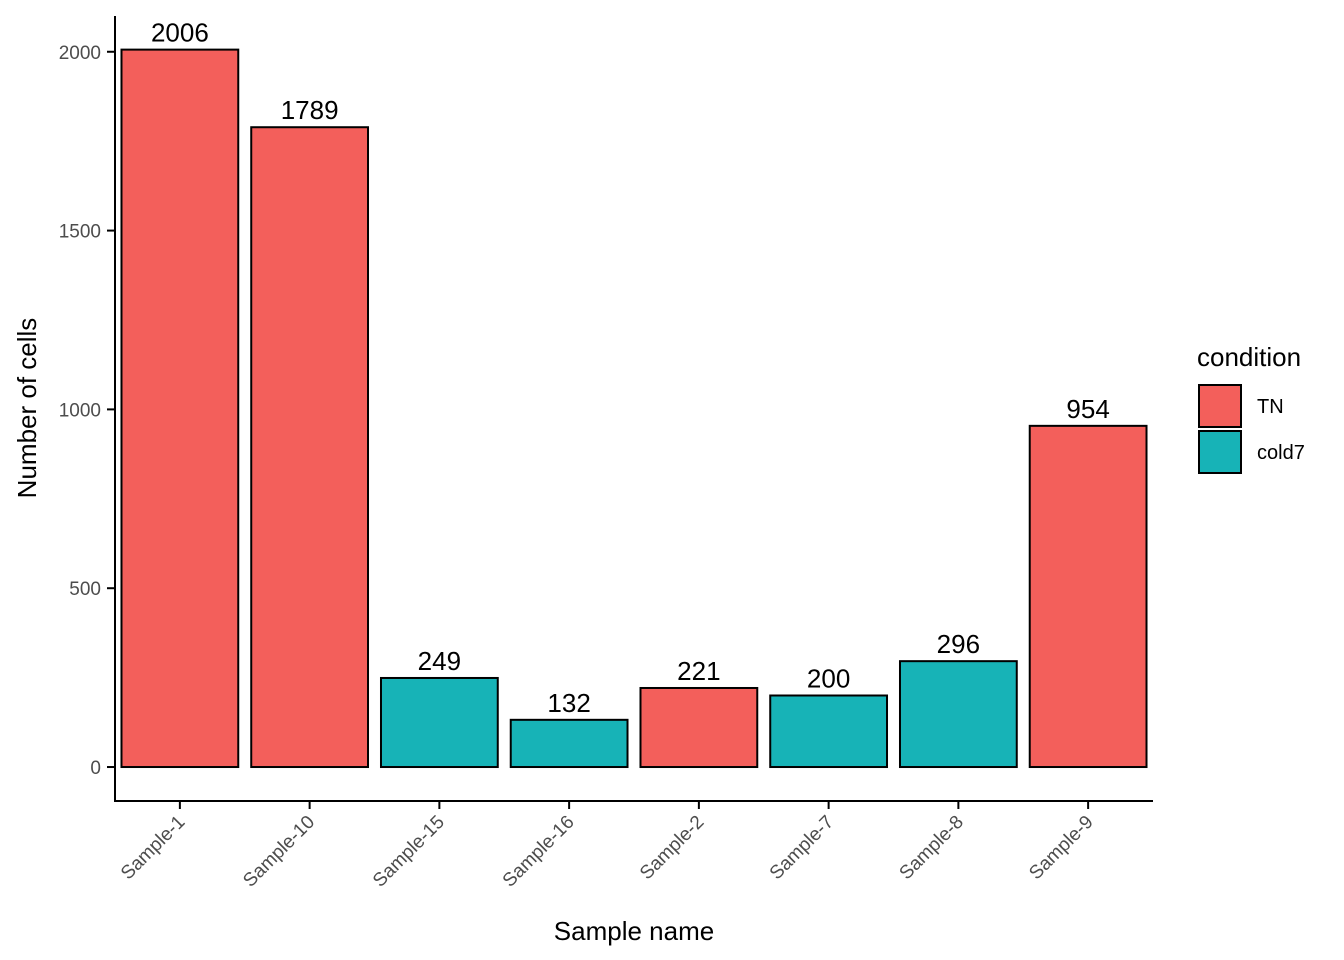  I want to click on y-axis-title: Number of cells, so click(27, 408).